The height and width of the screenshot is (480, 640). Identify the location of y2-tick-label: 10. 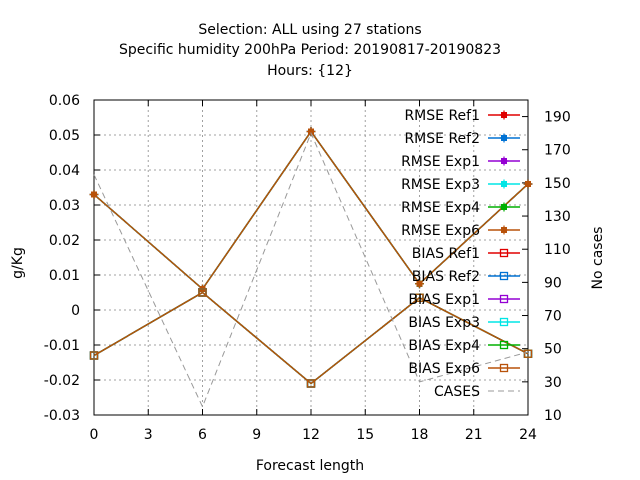
(553, 416).